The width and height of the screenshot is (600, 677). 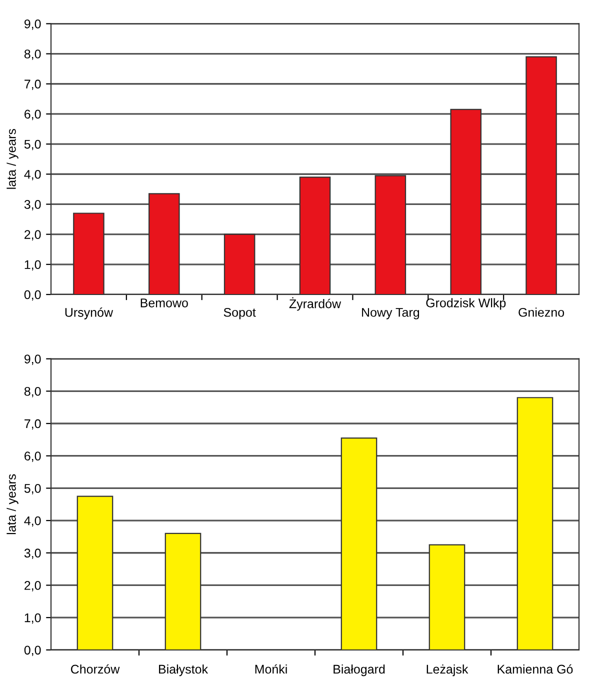 What do you see at coordinates (391, 314) in the screenshot?
I see `x-tick-label: Nowy Targ` at bounding box center [391, 314].